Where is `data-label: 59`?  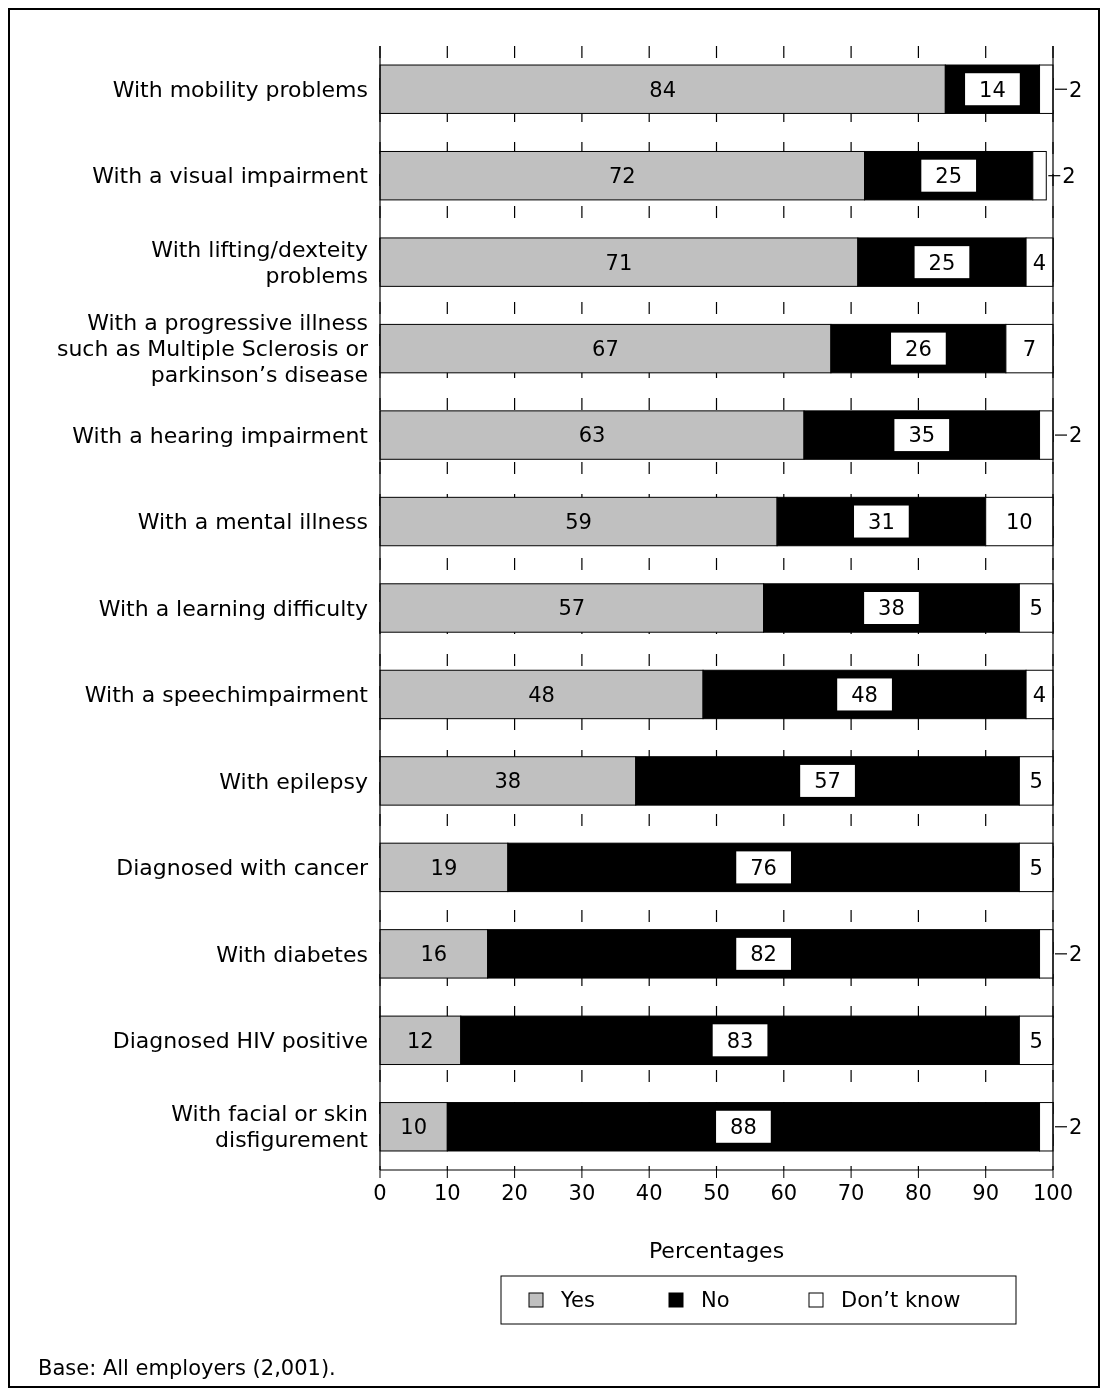 data-label: 59 is located at coordinates (578, 521).